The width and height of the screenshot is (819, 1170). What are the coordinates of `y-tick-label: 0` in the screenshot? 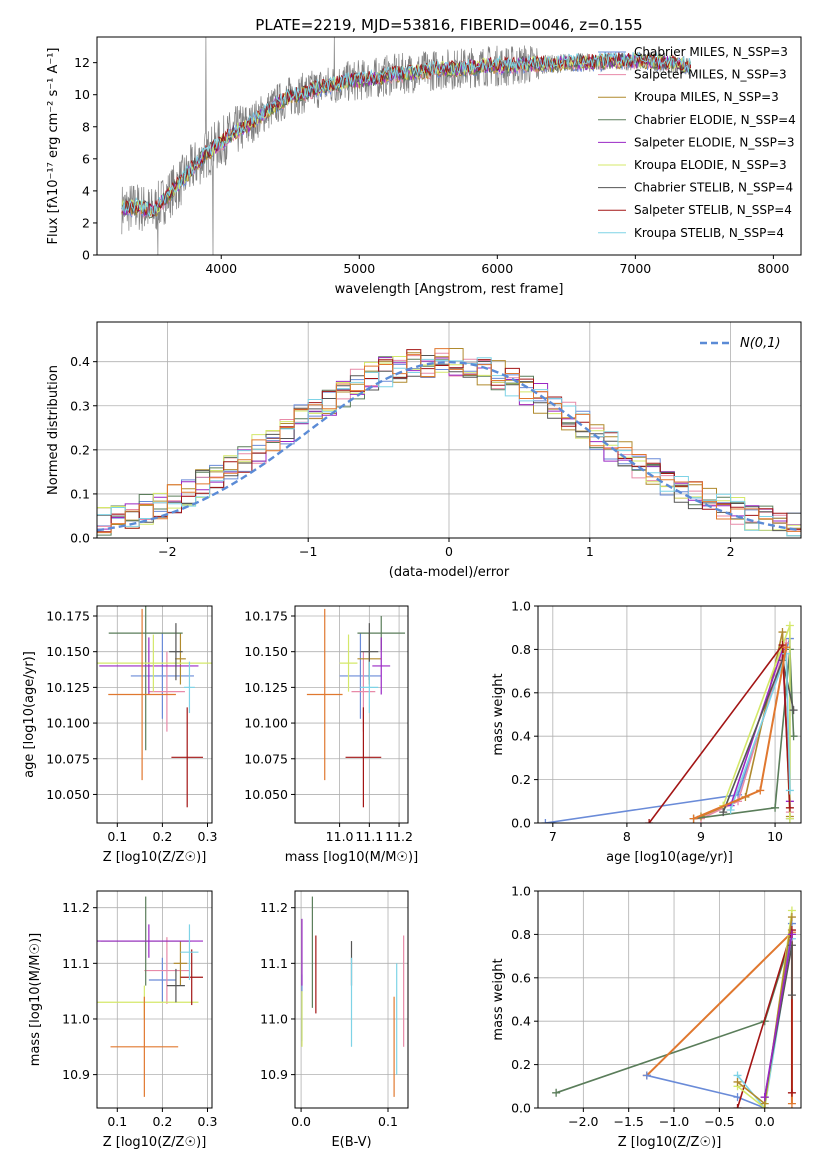 It's located at (86, 255).